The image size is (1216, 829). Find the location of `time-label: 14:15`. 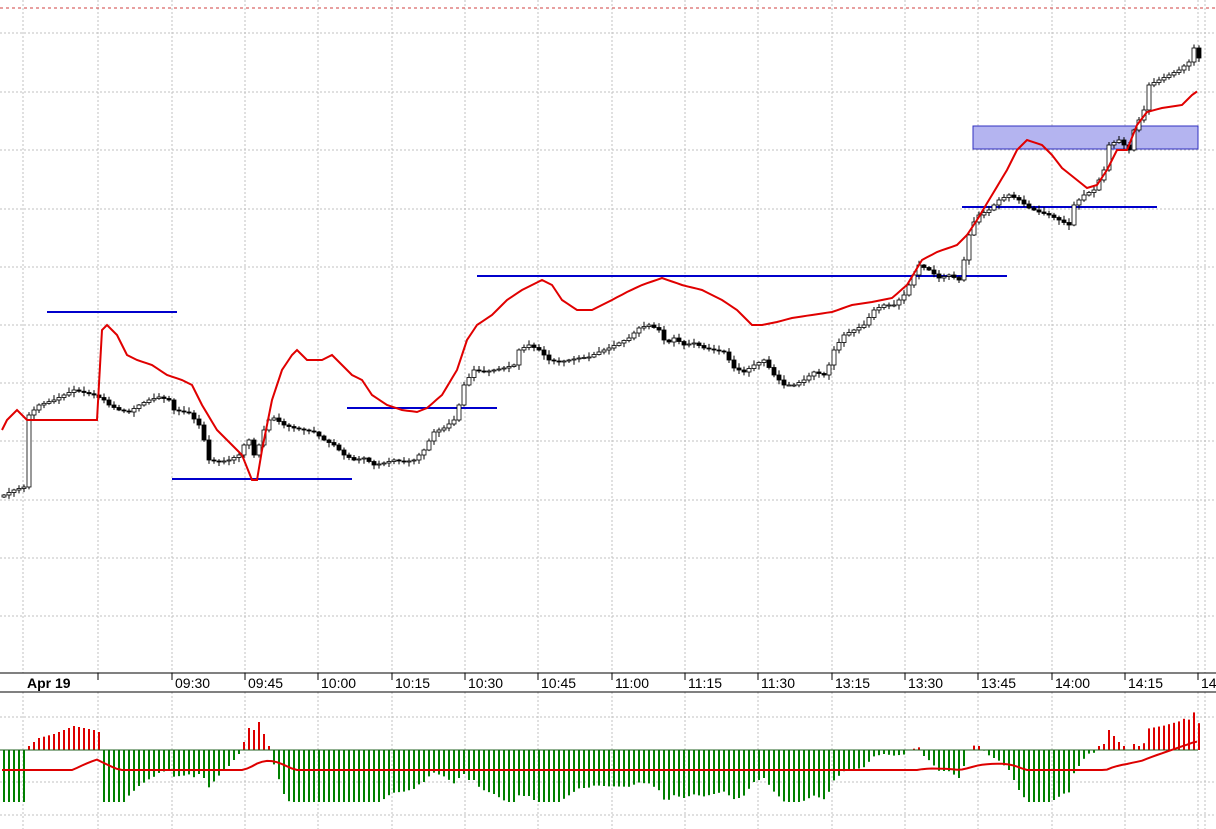

time-label: 14:15 is located at coordinates (1145, 683).